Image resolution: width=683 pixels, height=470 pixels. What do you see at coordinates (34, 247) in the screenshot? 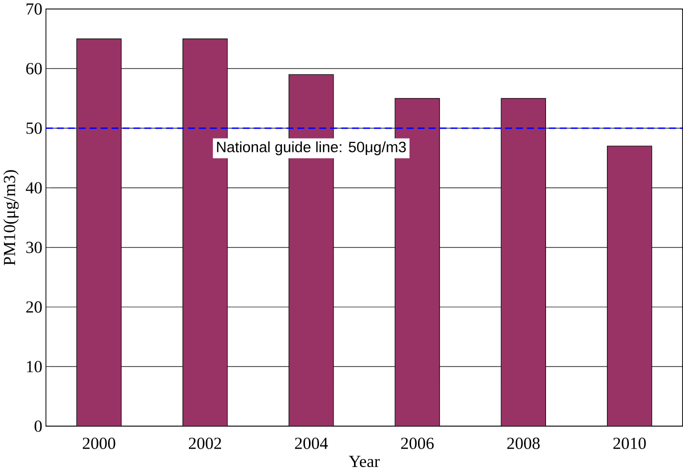
I see `y-tick-label: 30` at bounding box center [34, 247].